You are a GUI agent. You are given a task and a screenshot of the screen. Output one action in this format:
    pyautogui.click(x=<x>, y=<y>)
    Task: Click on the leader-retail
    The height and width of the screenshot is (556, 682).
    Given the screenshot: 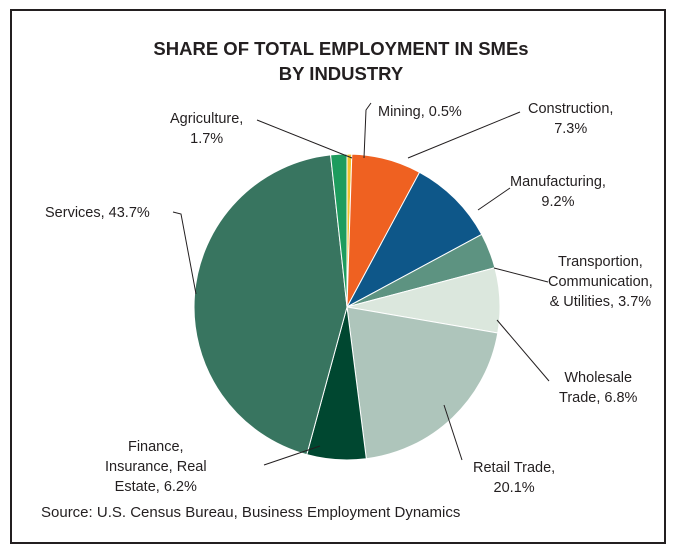 What is the action you would take?
    pyautogui.click(x=453, y=432)
    